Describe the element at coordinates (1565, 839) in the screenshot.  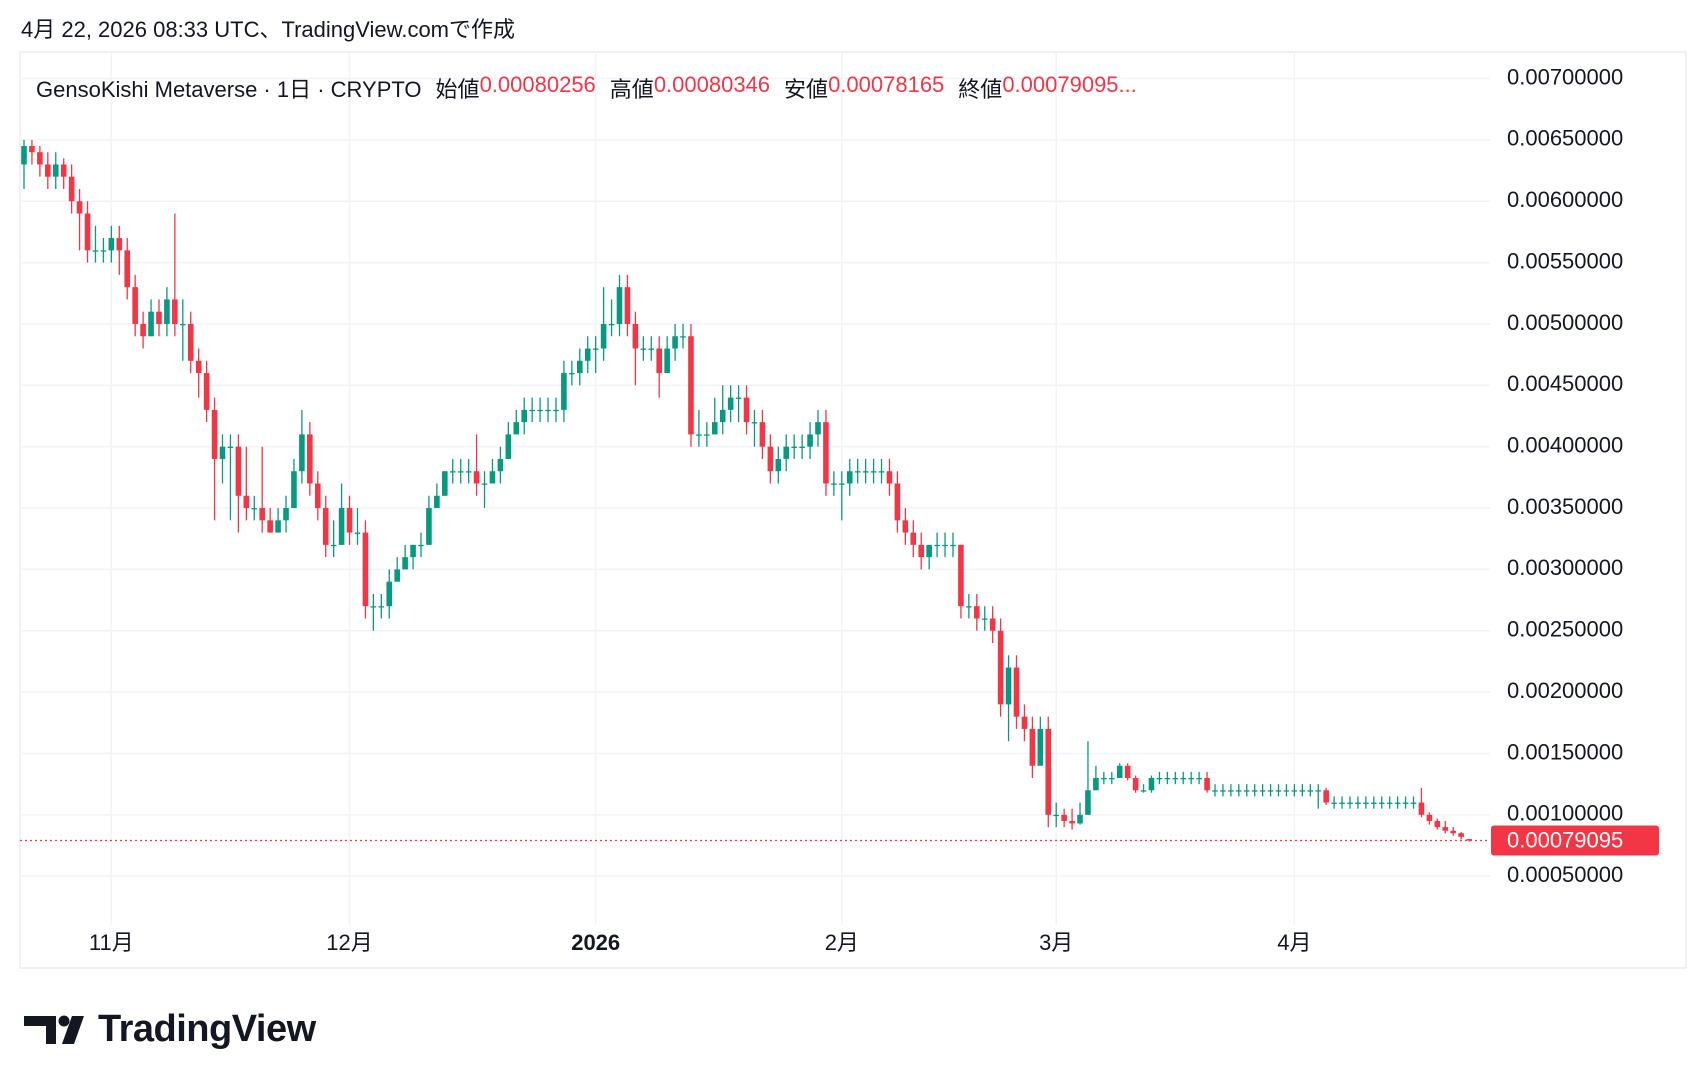
I see `last-price-label: 0.00079095` at that location.